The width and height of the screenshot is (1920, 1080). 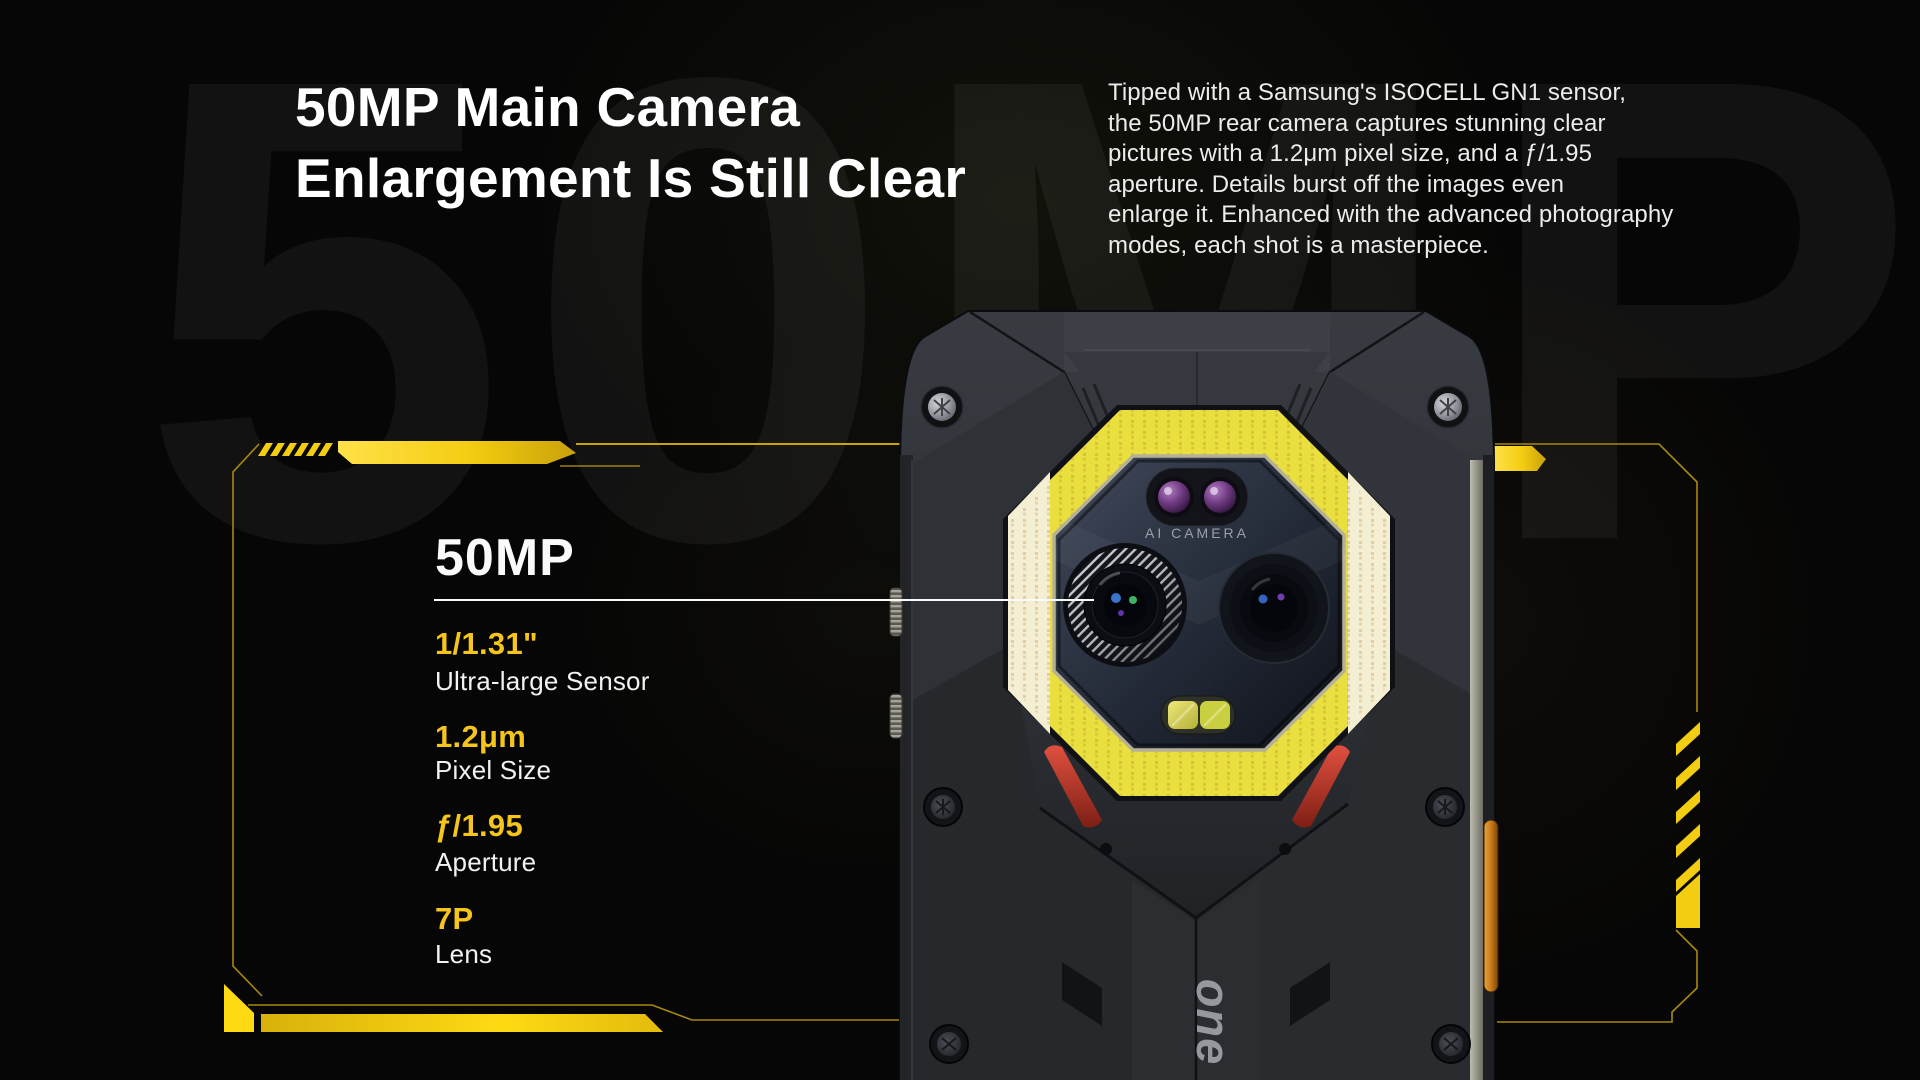 I want to click on accent-slashes-left, so click(x=1096, y=404).